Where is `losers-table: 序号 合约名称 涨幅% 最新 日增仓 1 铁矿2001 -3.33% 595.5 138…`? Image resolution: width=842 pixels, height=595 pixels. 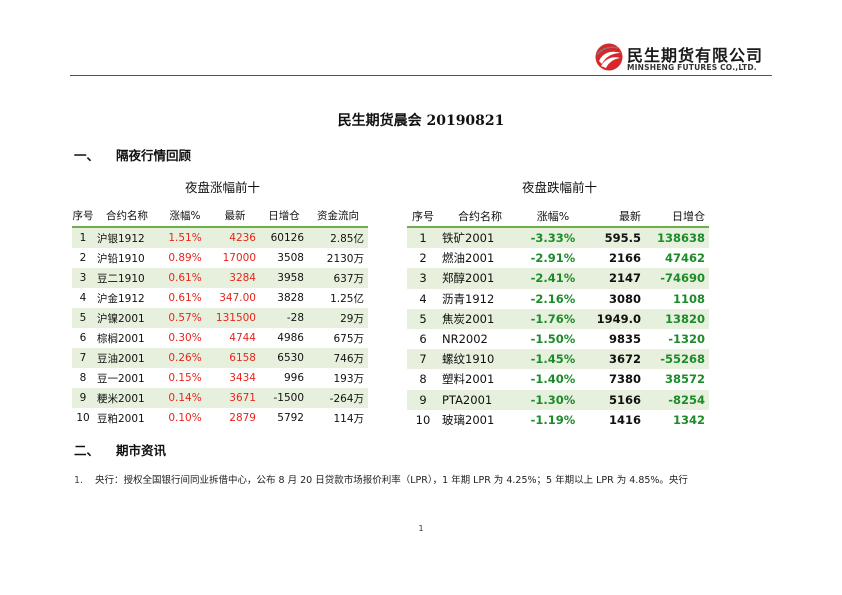
losers-table: 序号 合约名称 涨幅% 最新 日增仓 1 铁矿2001 -3.33% 595.5 138… is located at coordinates (558, 317).